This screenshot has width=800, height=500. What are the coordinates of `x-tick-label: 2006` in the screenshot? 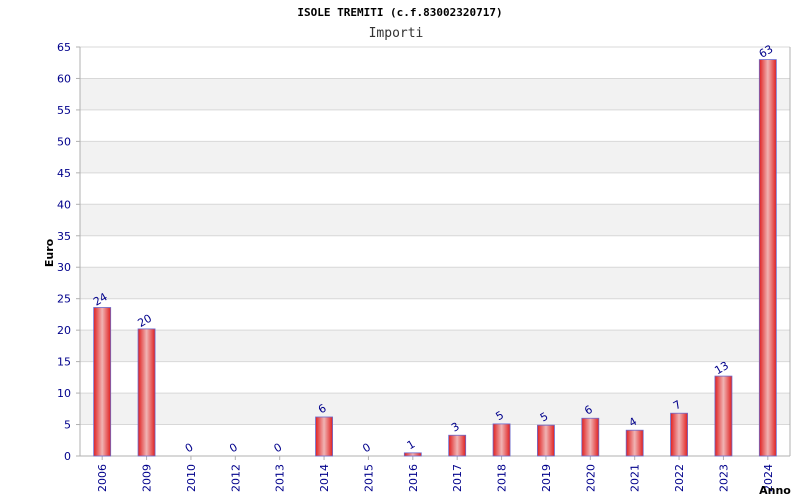 It's located at (102, 478).